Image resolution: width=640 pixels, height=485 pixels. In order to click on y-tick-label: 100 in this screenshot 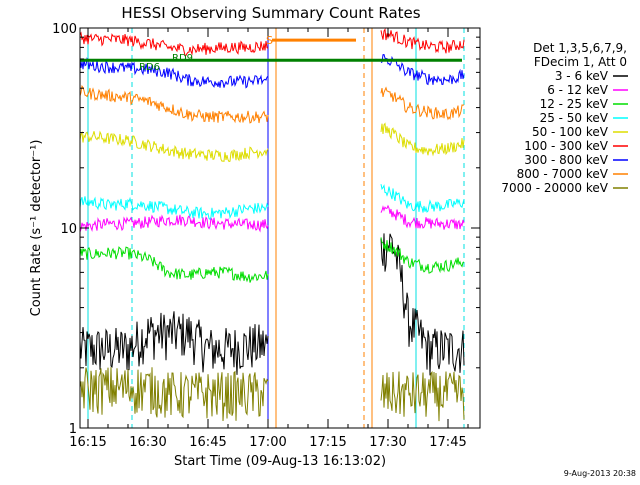, I will do `click(64, 29)`.